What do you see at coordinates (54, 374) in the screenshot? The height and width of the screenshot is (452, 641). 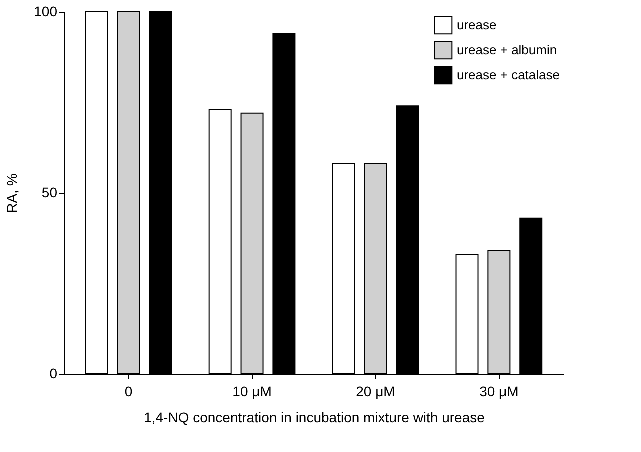 I see `y-tick-label: 0` at bounding box center [54, 374].